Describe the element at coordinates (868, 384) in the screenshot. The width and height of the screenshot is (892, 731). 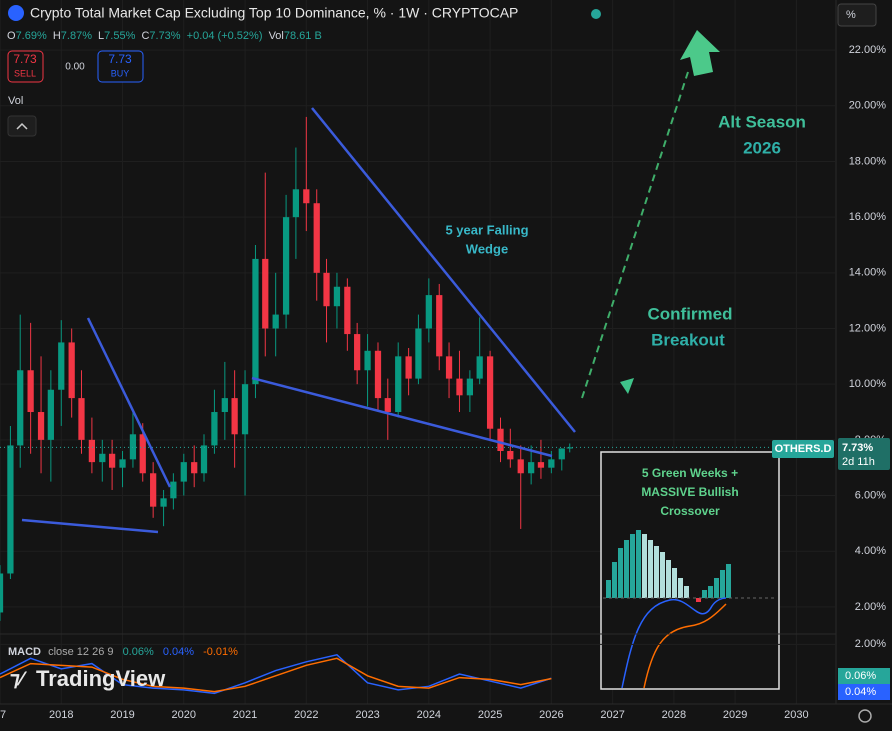
I see `y-tick-label: 10.00%` at that location.